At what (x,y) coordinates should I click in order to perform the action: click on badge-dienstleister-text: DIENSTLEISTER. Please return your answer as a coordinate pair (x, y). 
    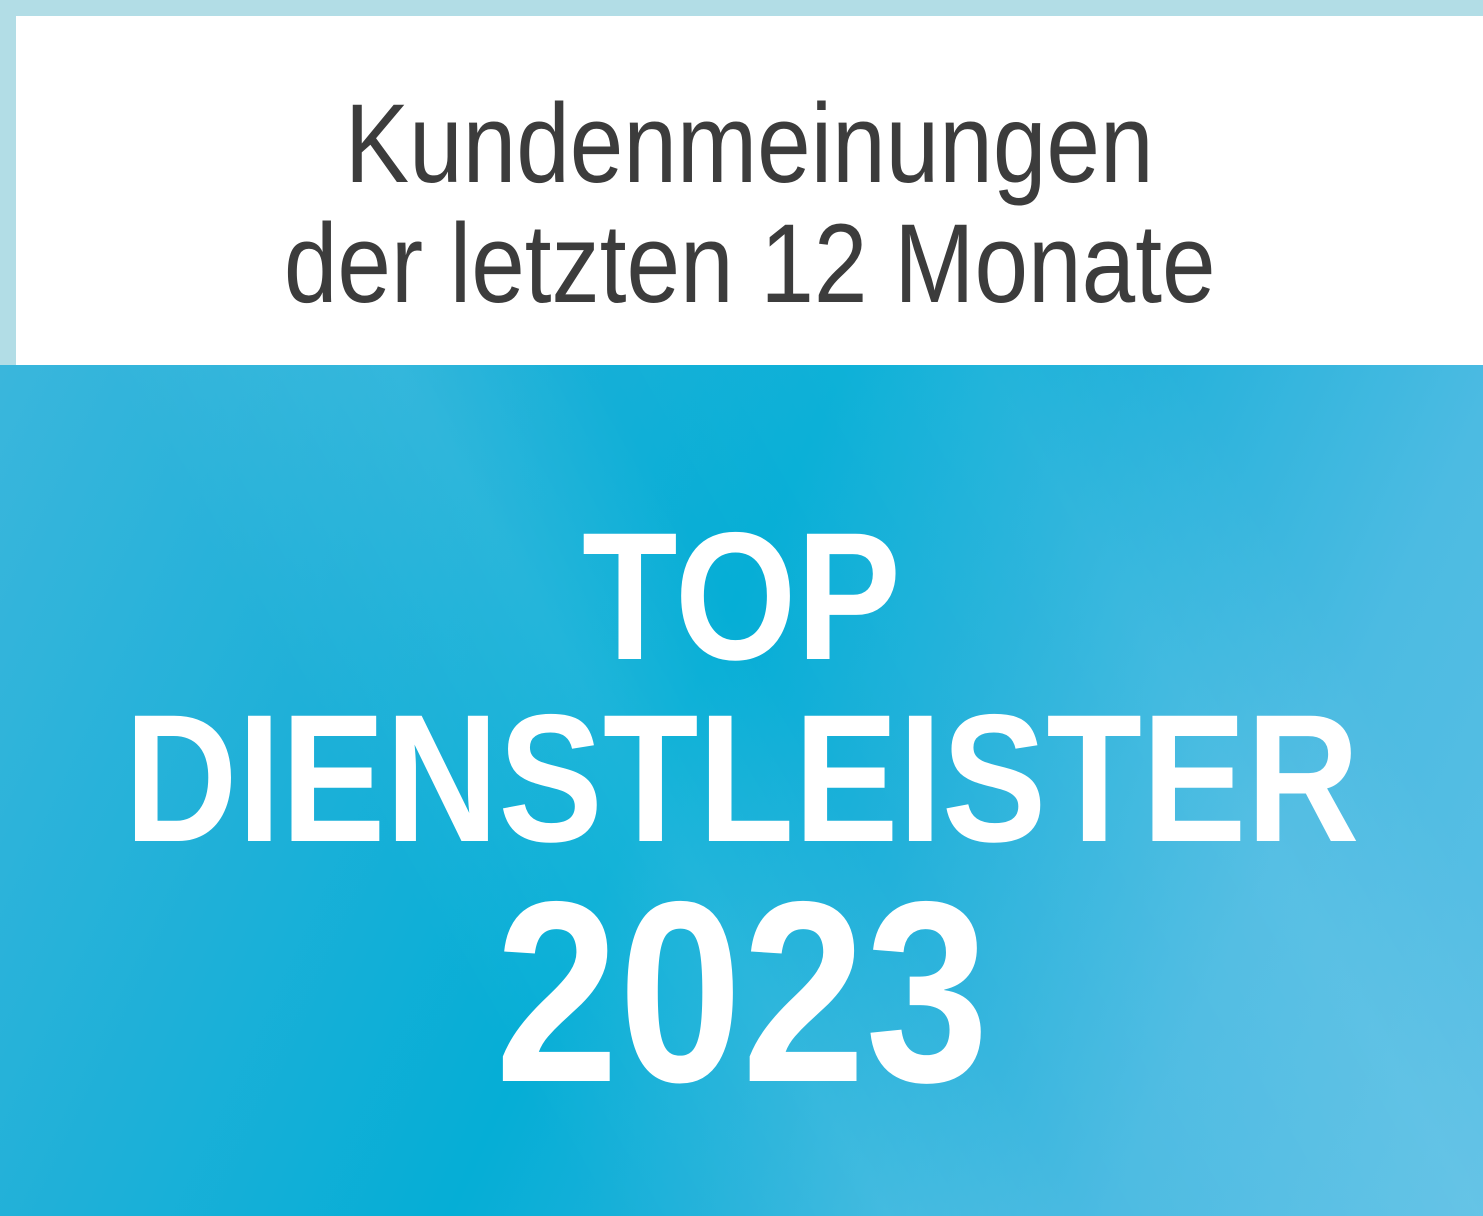
    Looking at the image, I should click on (741, 778).